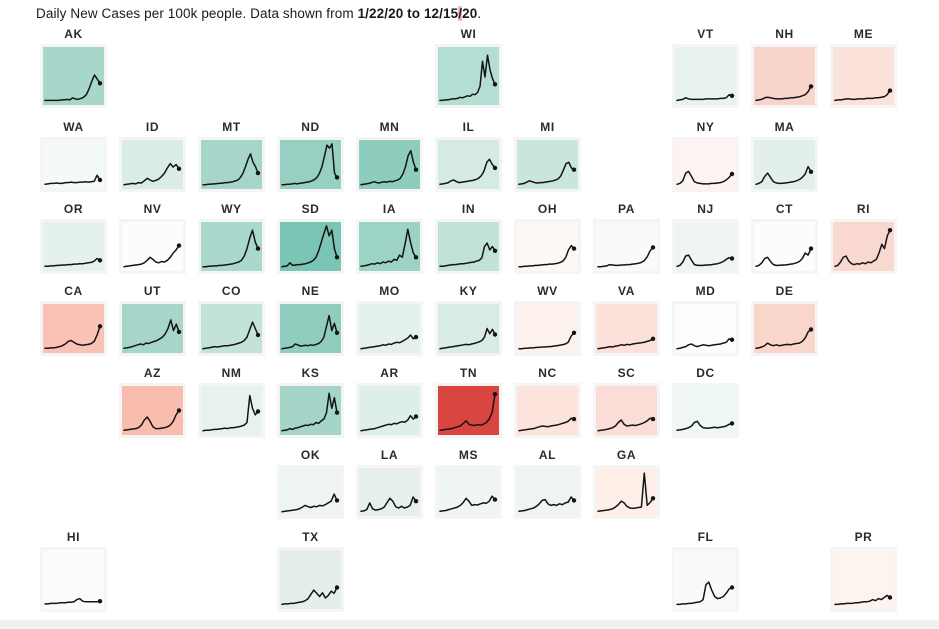 The height and width of the screenshot is (629, 939). I want to click on state-tile: NM, so click(231, 402).